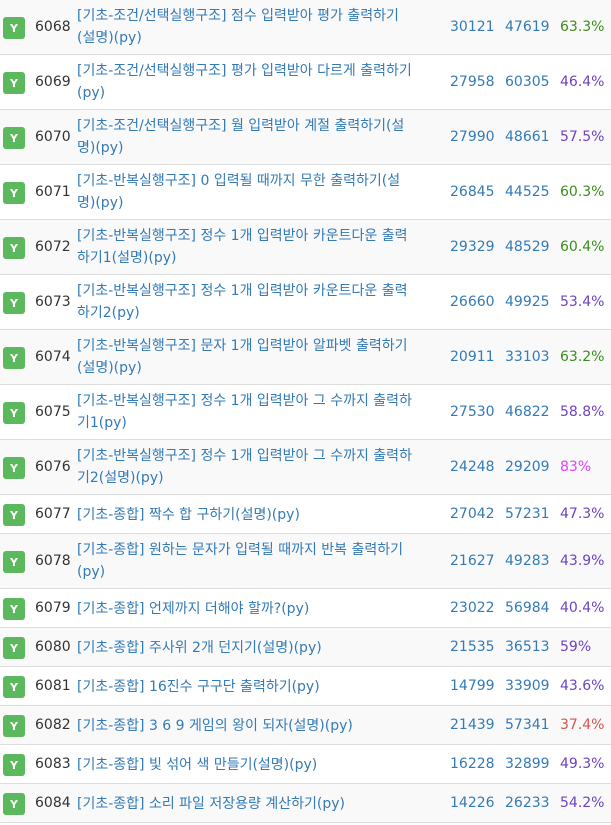  What do you see at coordinates (199, 648) in the screenshot?
I see `problem-title-link: [기초-종합] 주사위 2개 던지기(설명)(py)` at bounding box center [199, 648].